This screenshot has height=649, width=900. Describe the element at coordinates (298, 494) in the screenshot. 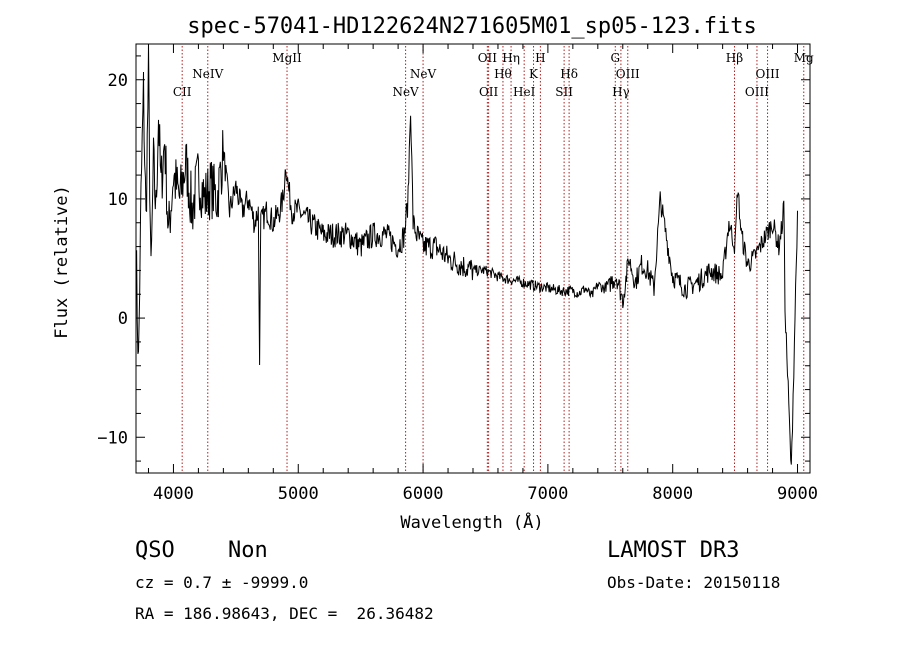

I see `x-tick-label: 5000` at that location.